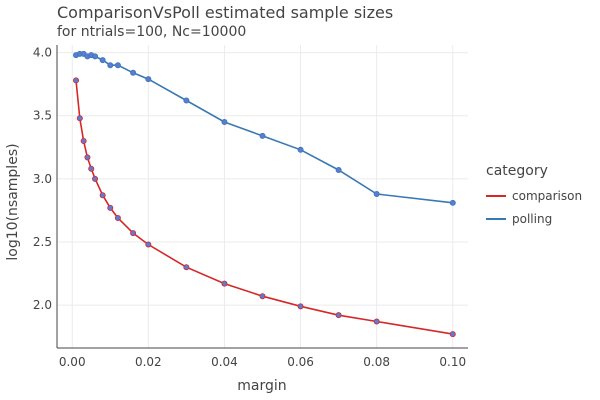  Describe the element at coordinates (300, 362) in the screenshot. I see `x-tick-label: 0.06` at that location.